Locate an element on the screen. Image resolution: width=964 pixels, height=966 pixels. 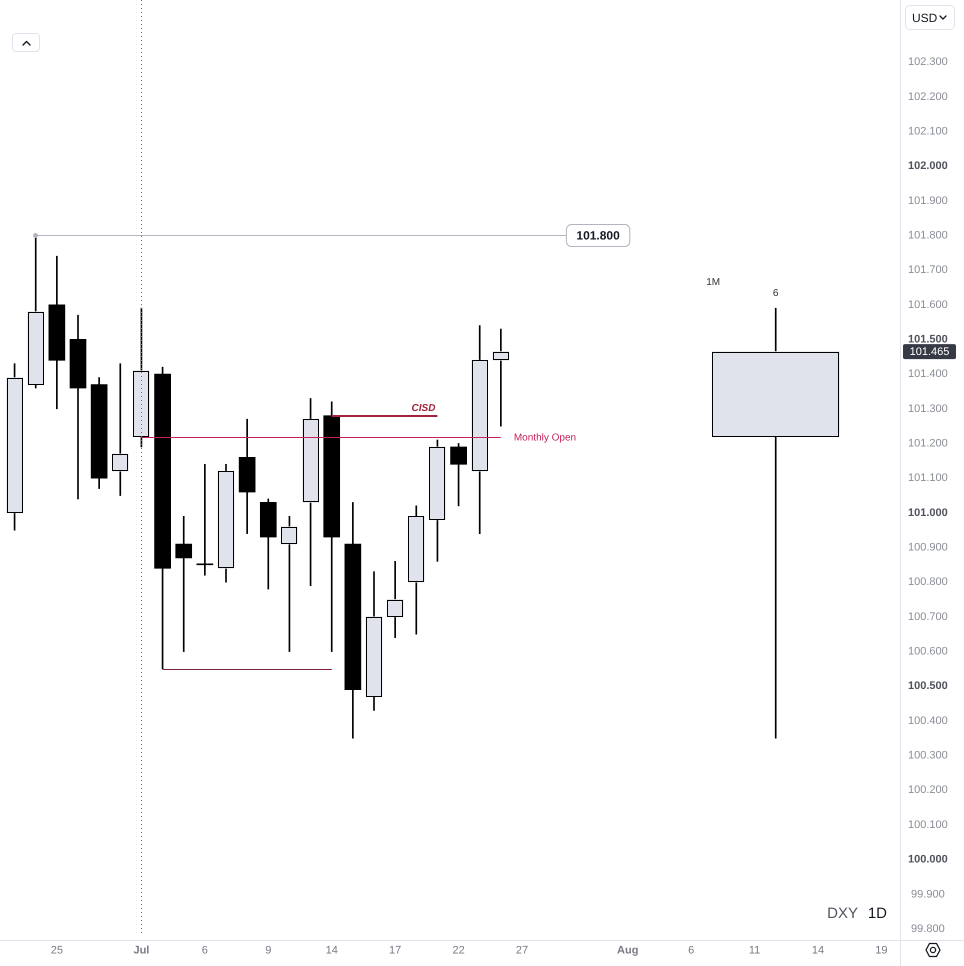
y-tick-label: 100.600 is located at coordinates (928, 652).